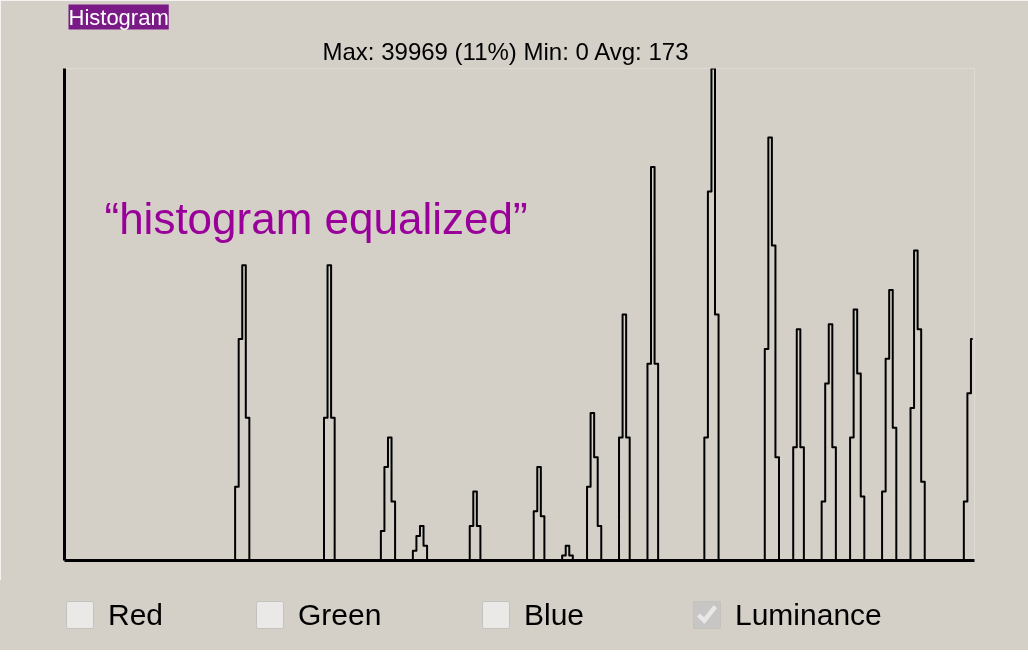  What do you see at coordinates (319, 615) in the screenshot?
I see `checkbox: Green` at bounding box center [319, 615].